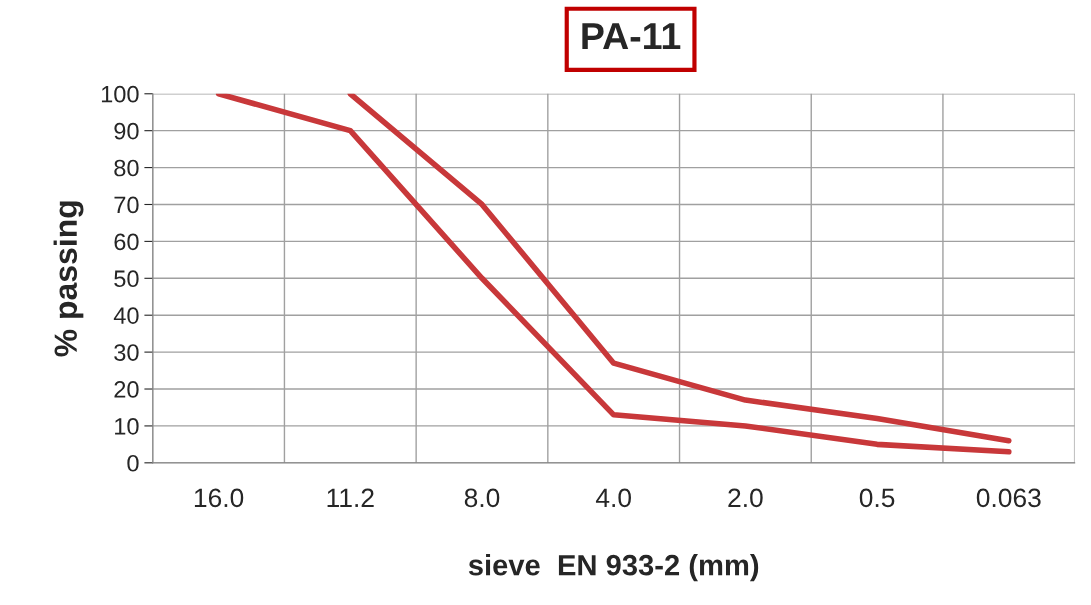 The width and height of the screenshot is (1091, 605). What do you see at coordinates (126, 279) in the screenshot?
I see `y-tick-label: 50` at bounding box center [126, 279].